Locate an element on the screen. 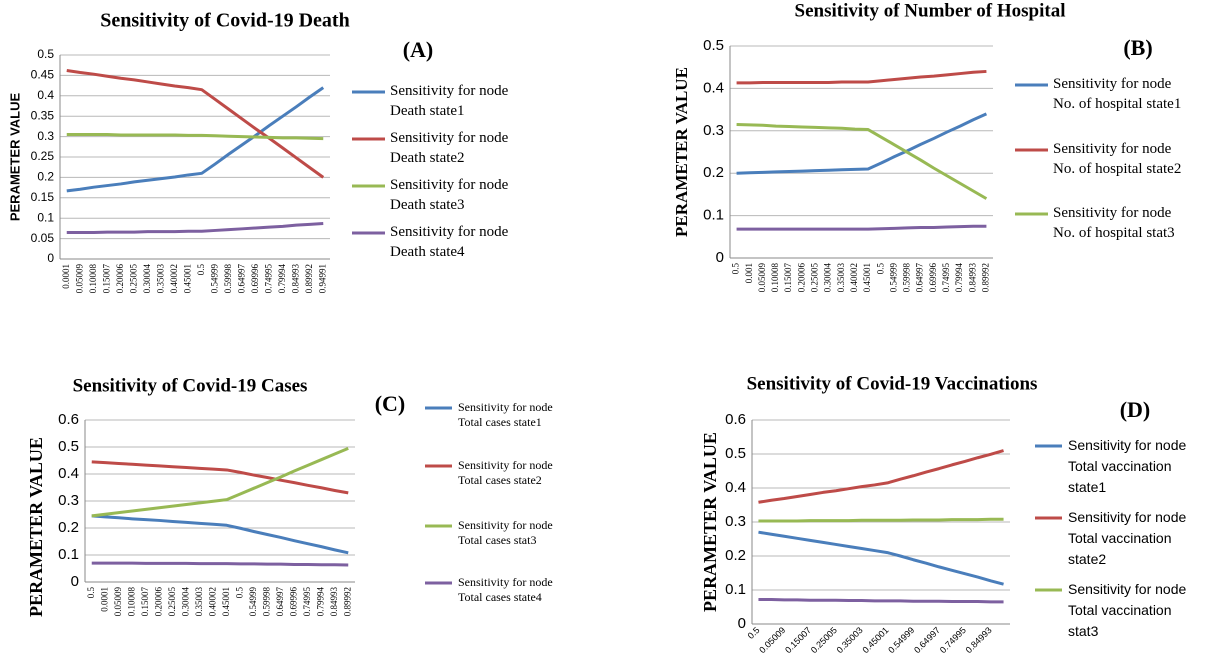 The width and height of the screenshot is (1213, 662). legend-line: Death state4 is located at coordinates (427, 252).